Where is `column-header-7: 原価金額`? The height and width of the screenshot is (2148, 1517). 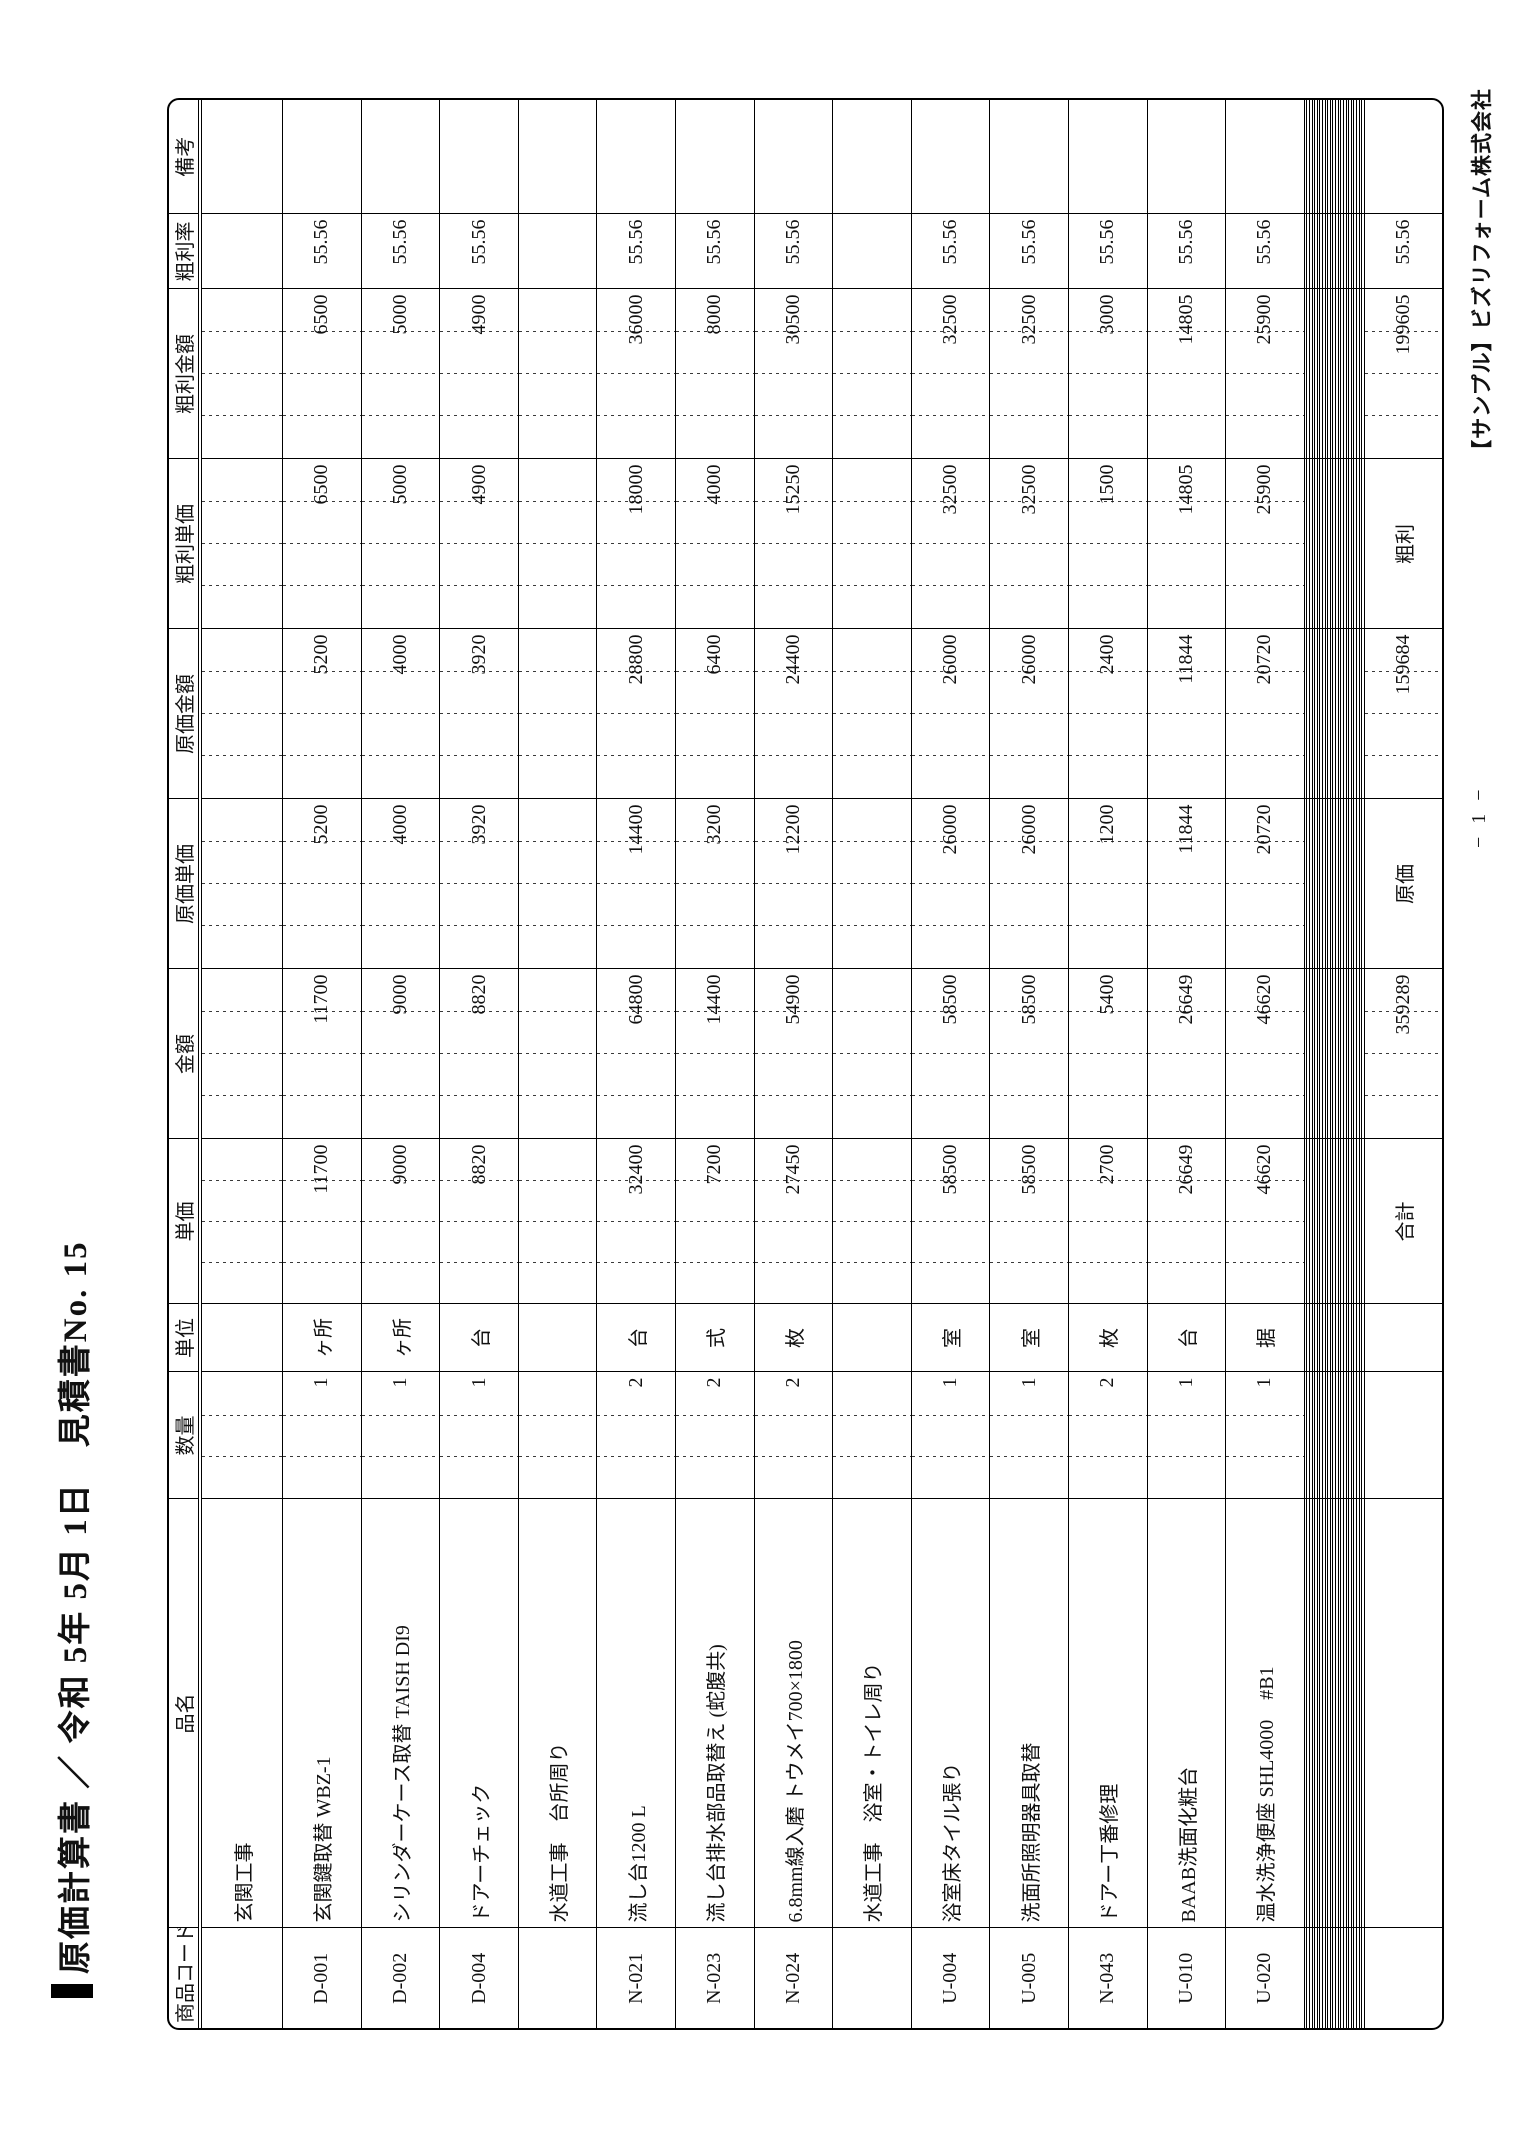 column-header-7: 原価金額 is located at coordinates (184, 714).